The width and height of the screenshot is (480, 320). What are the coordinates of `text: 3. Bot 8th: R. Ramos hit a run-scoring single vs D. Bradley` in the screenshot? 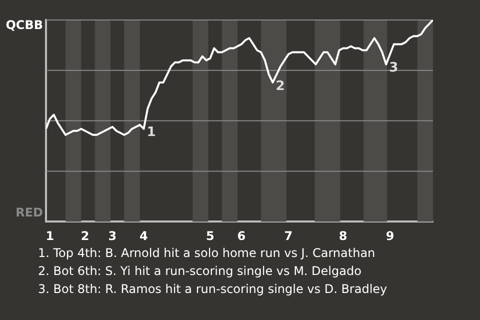 It's located at (213, 289).